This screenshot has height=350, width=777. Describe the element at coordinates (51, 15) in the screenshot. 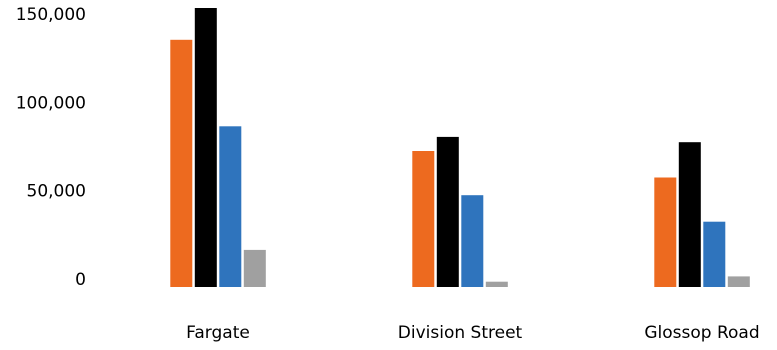

I see `y-tick-label: 150,000` at that location.